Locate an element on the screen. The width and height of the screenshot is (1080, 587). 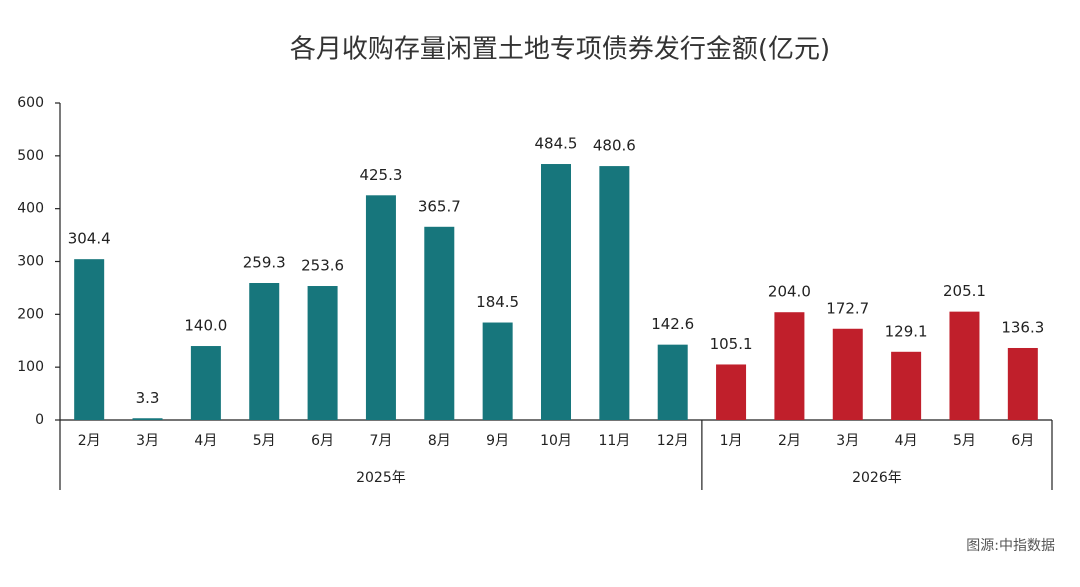
value-label: 480.6 is located at coordinates (614, 146).